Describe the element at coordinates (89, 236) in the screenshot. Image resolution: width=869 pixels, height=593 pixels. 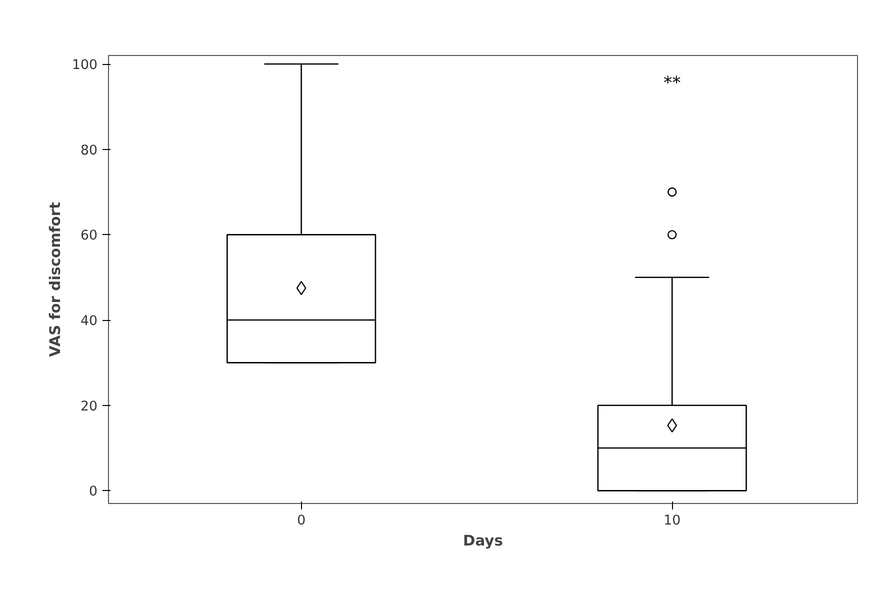
I see `y-tick-label: 60` at that location.